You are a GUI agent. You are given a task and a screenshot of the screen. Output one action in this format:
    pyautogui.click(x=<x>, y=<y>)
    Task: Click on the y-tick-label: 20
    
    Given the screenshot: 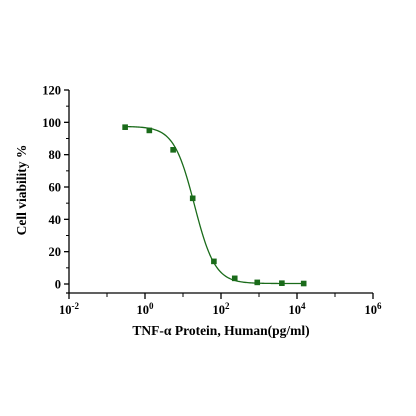 What is the action you would take?
    pyautogui.click(x=55, y=252)
    